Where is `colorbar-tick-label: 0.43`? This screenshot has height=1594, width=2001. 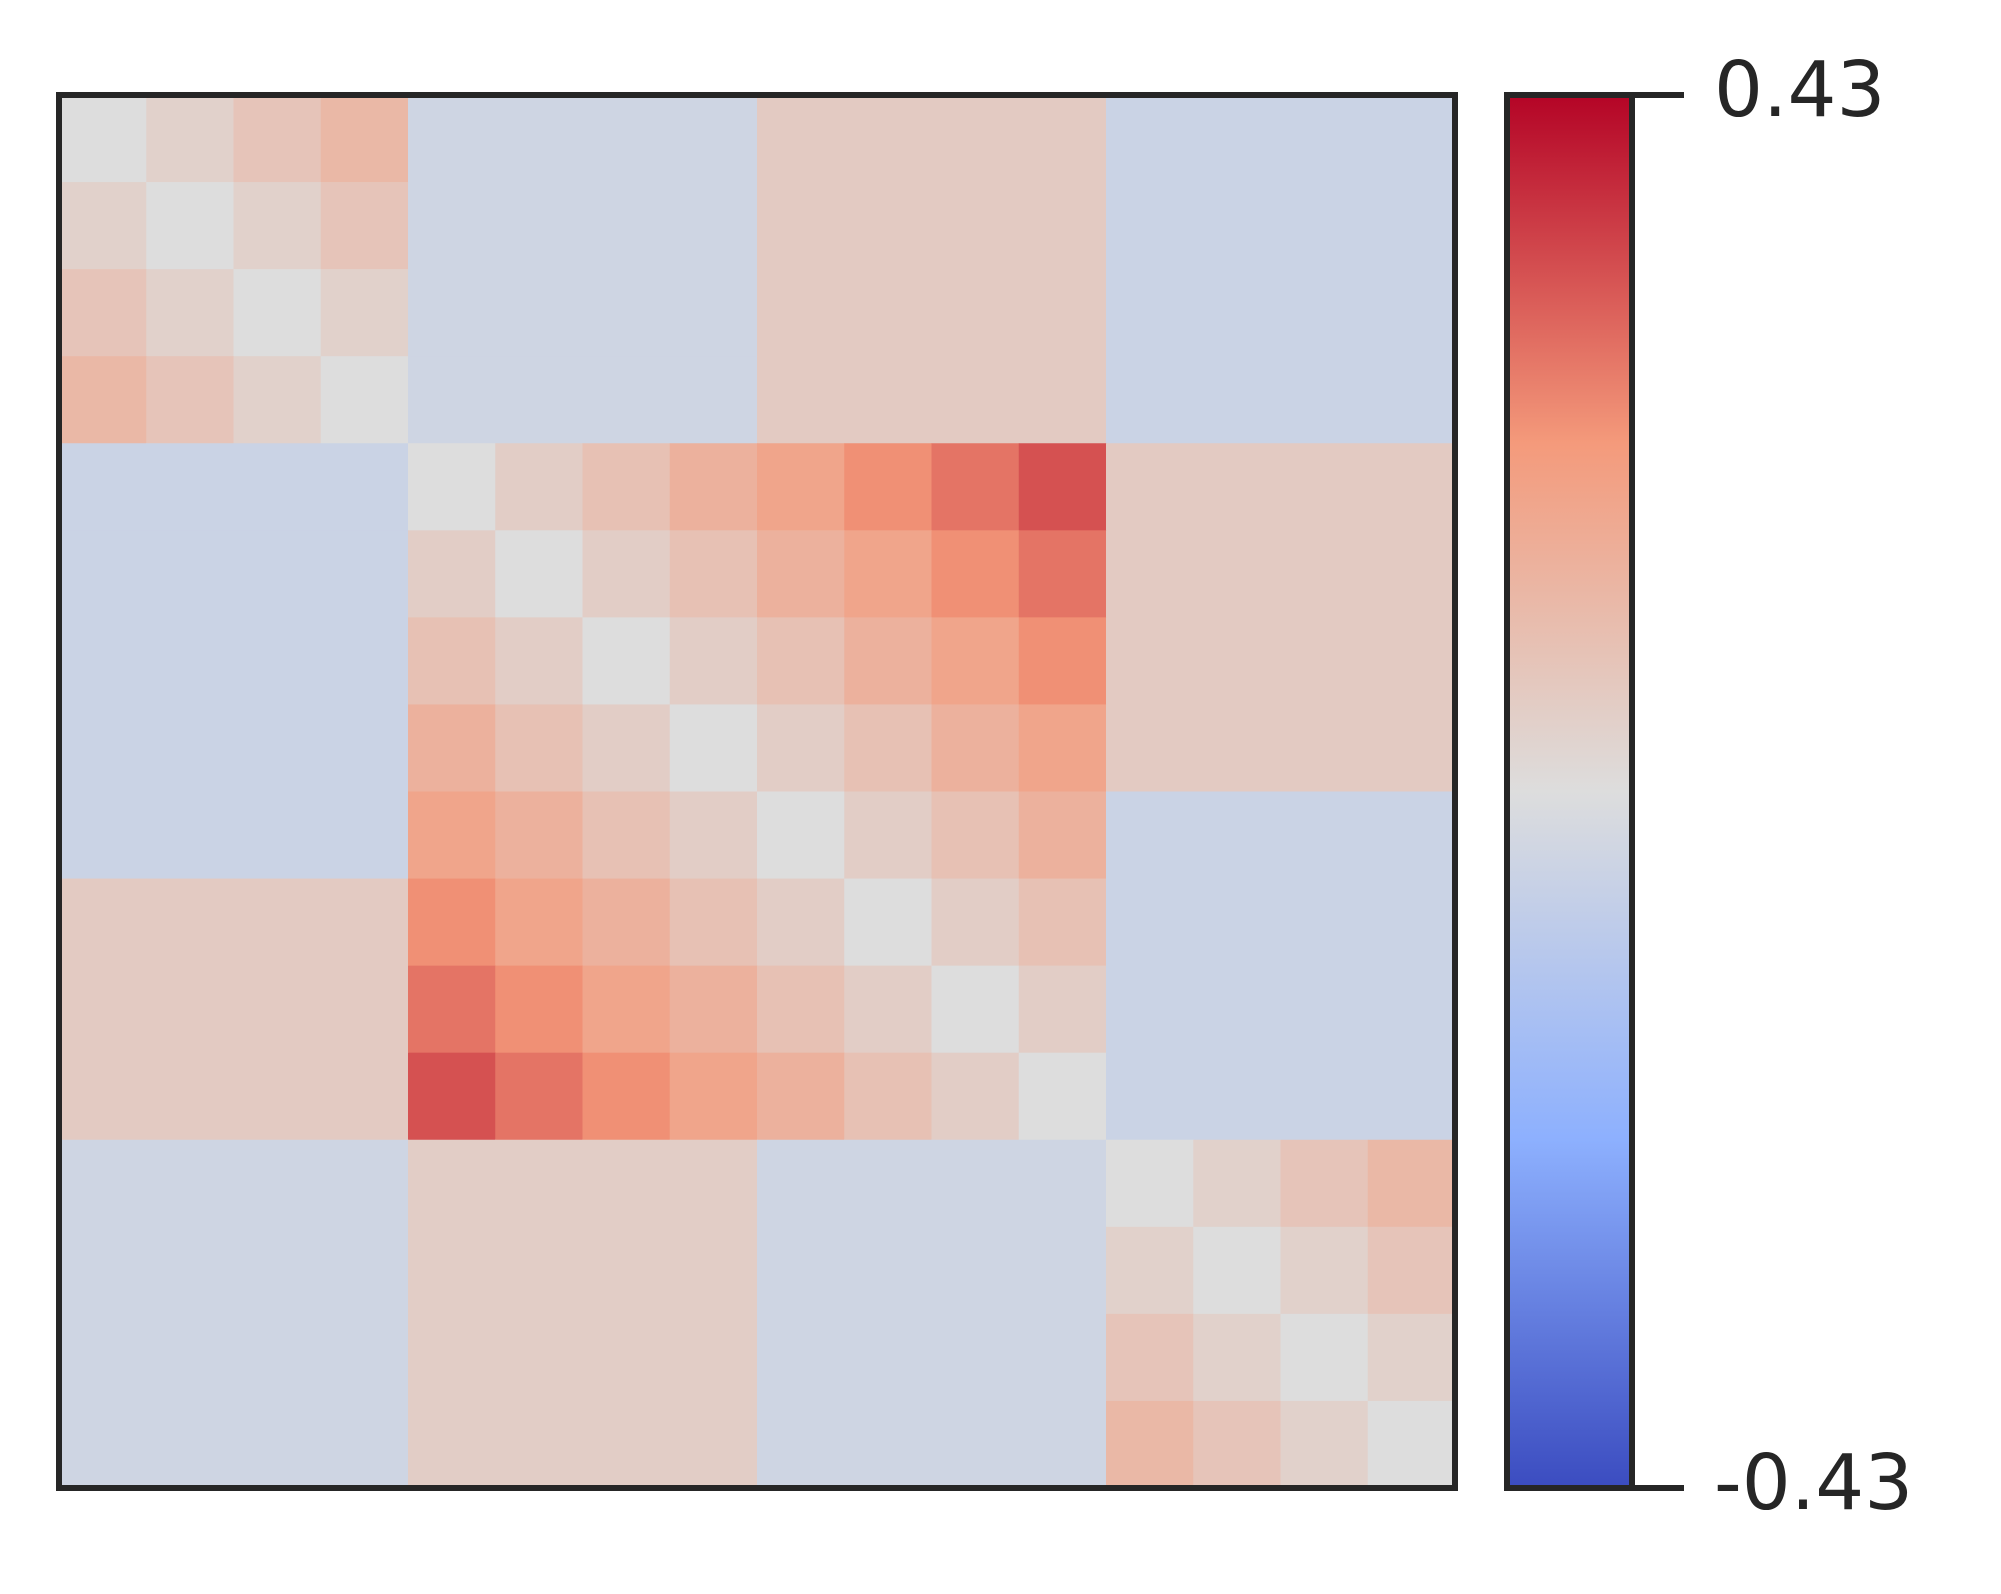
colorbar-tick-label: 0.43 is located at coordinates (1799, 90).